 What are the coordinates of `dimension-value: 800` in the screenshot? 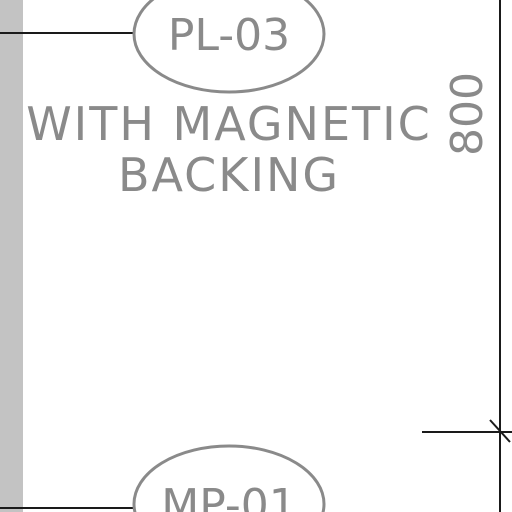 It's located at (467, 114).